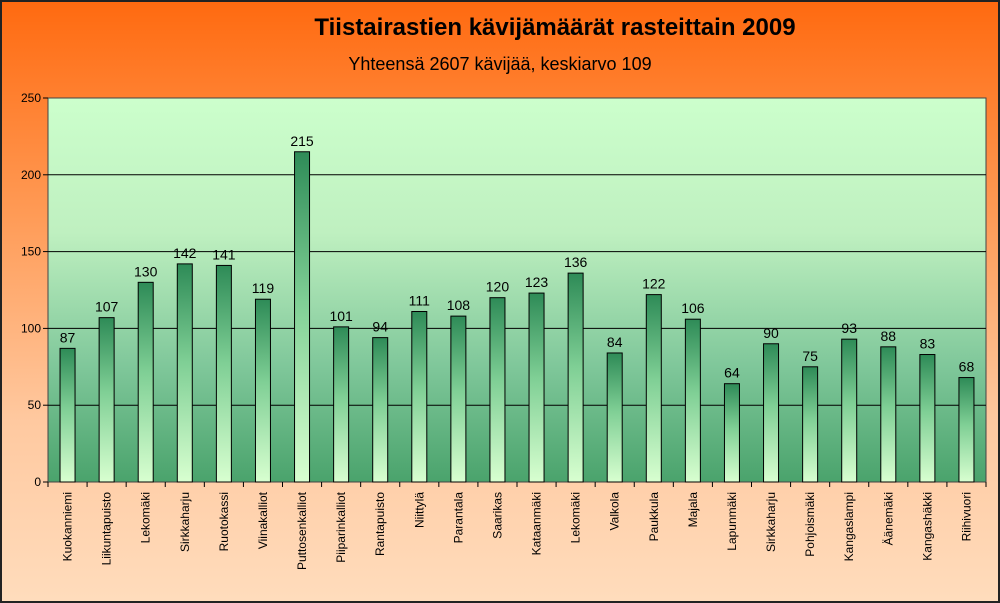 The height and width of the screenshot is (603, 1000). Describe the element at coordinates (849, 526) in the screenshot. I see `category-label: Kangaslampi` at that location.